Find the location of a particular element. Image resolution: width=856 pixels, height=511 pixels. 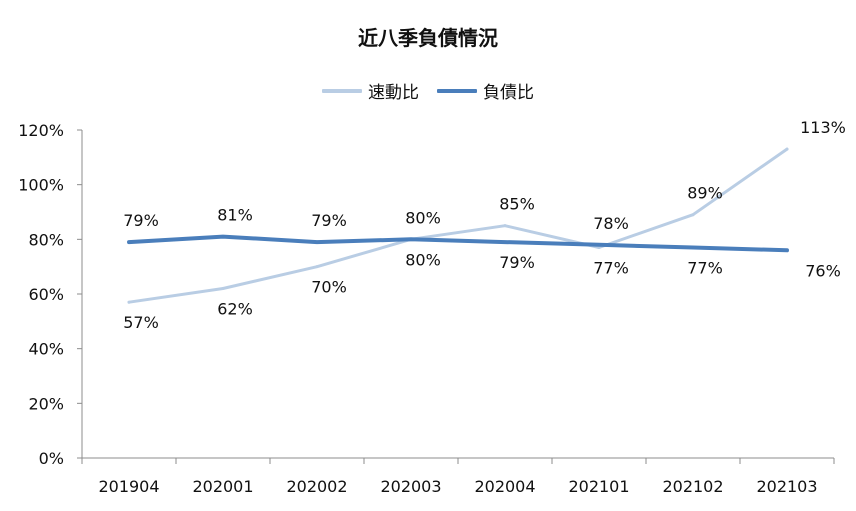

legend-item-debt-ratio: 負債比 is located at coordinates (485, 90).